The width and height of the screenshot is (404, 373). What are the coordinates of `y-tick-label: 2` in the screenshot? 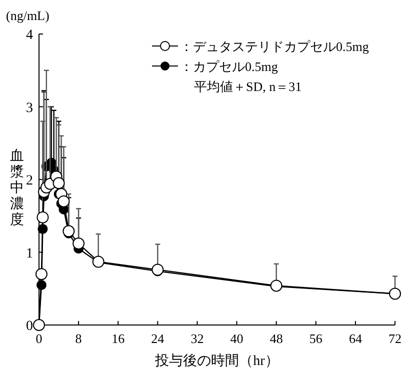 It's located at (29, 181).